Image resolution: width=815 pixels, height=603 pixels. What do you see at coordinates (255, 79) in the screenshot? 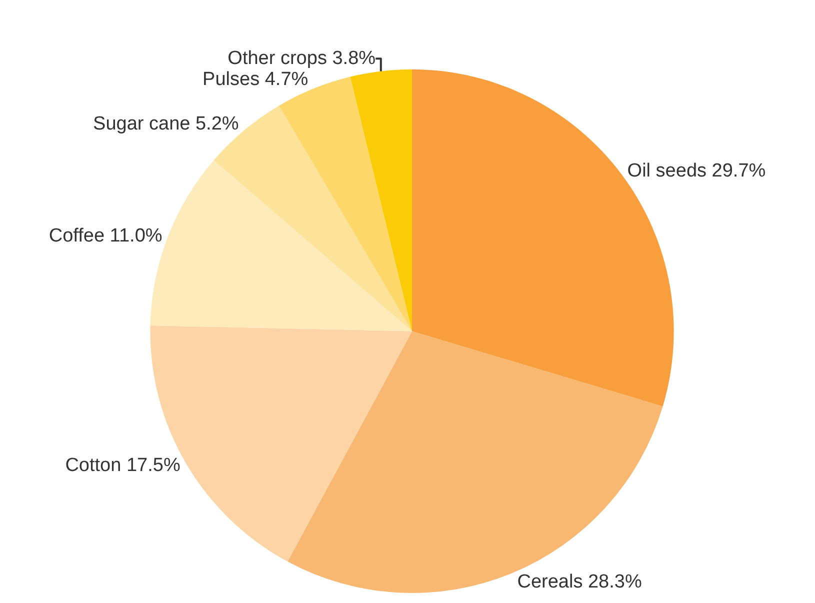
I see `slice-label: Pulses 4.7%` at bounding box center [255, 79].